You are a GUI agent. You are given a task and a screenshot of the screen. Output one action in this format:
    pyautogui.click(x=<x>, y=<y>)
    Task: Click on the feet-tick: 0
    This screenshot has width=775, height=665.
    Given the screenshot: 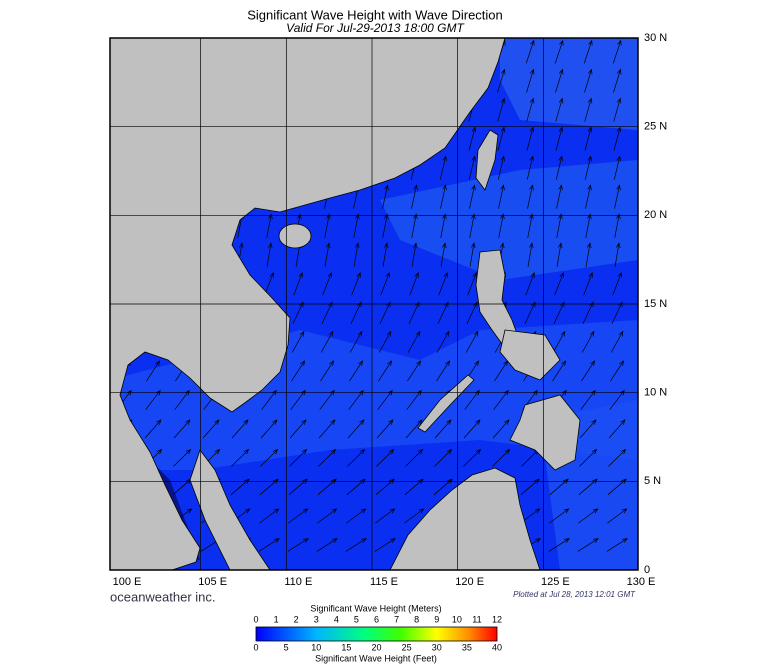 What is the action you would take?
    pyautogui.click(x=255, y=647)
    